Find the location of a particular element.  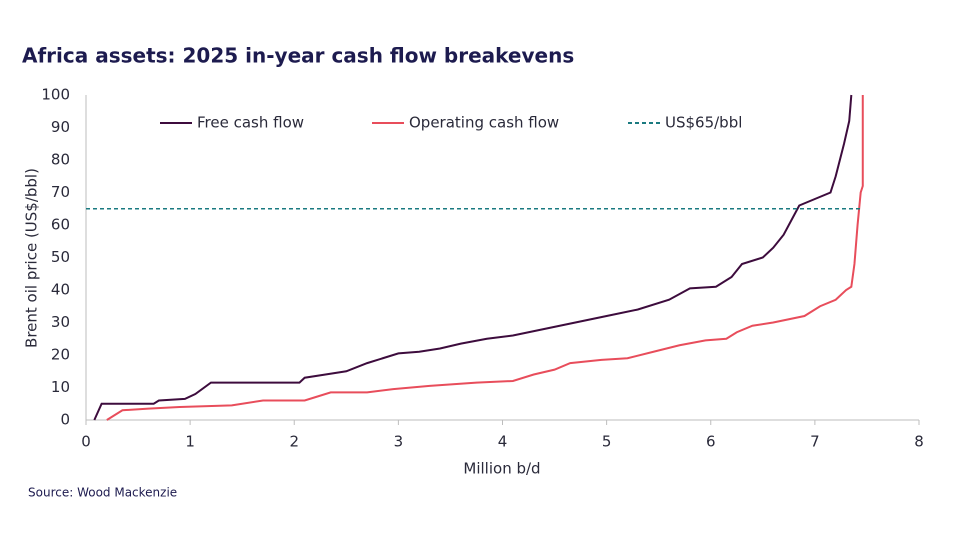

y-tick-label: 50 is located at coordinates (60, 257).